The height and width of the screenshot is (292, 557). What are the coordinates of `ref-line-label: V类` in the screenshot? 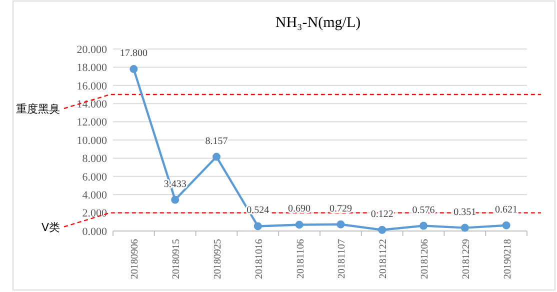 It's located at (50, 227).